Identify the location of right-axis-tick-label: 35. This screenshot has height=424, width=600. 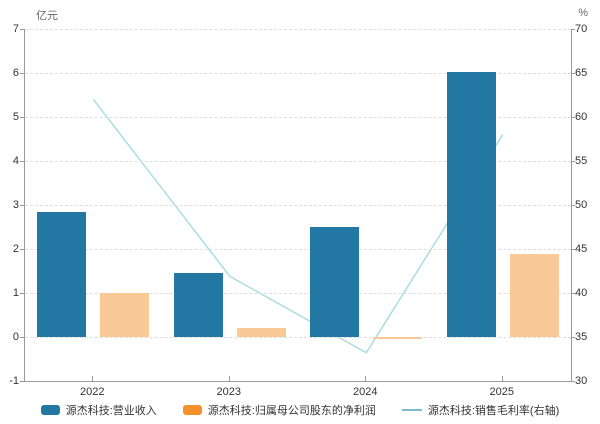
(581, 337).